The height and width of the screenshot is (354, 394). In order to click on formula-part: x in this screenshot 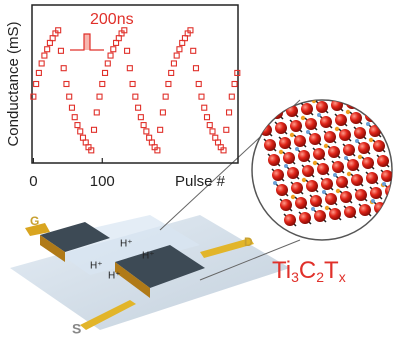, I will do `click(342, 277)`.